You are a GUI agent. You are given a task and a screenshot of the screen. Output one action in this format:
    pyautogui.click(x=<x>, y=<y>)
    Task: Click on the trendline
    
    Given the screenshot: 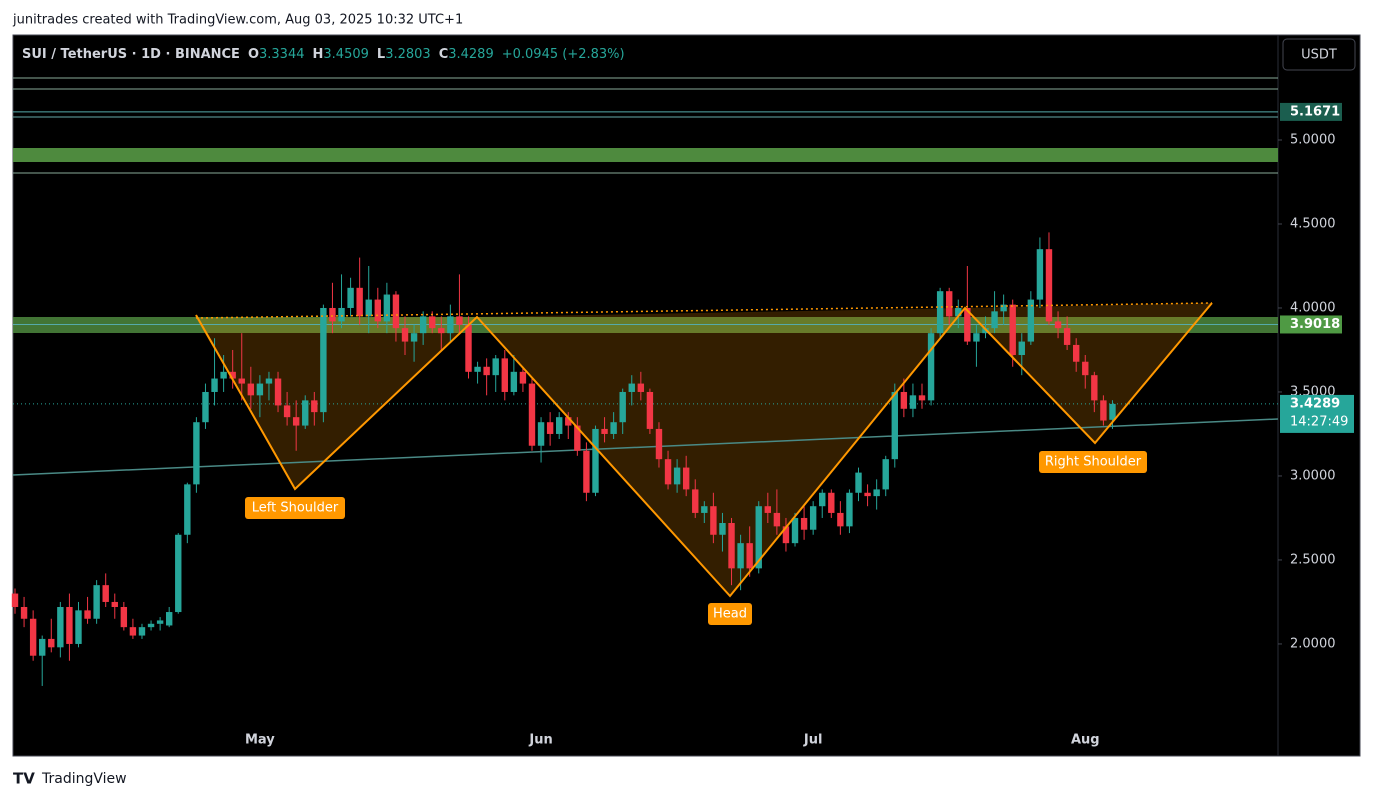 What is the action you would take?
    pyautogui.click(x=645, y=447)
    